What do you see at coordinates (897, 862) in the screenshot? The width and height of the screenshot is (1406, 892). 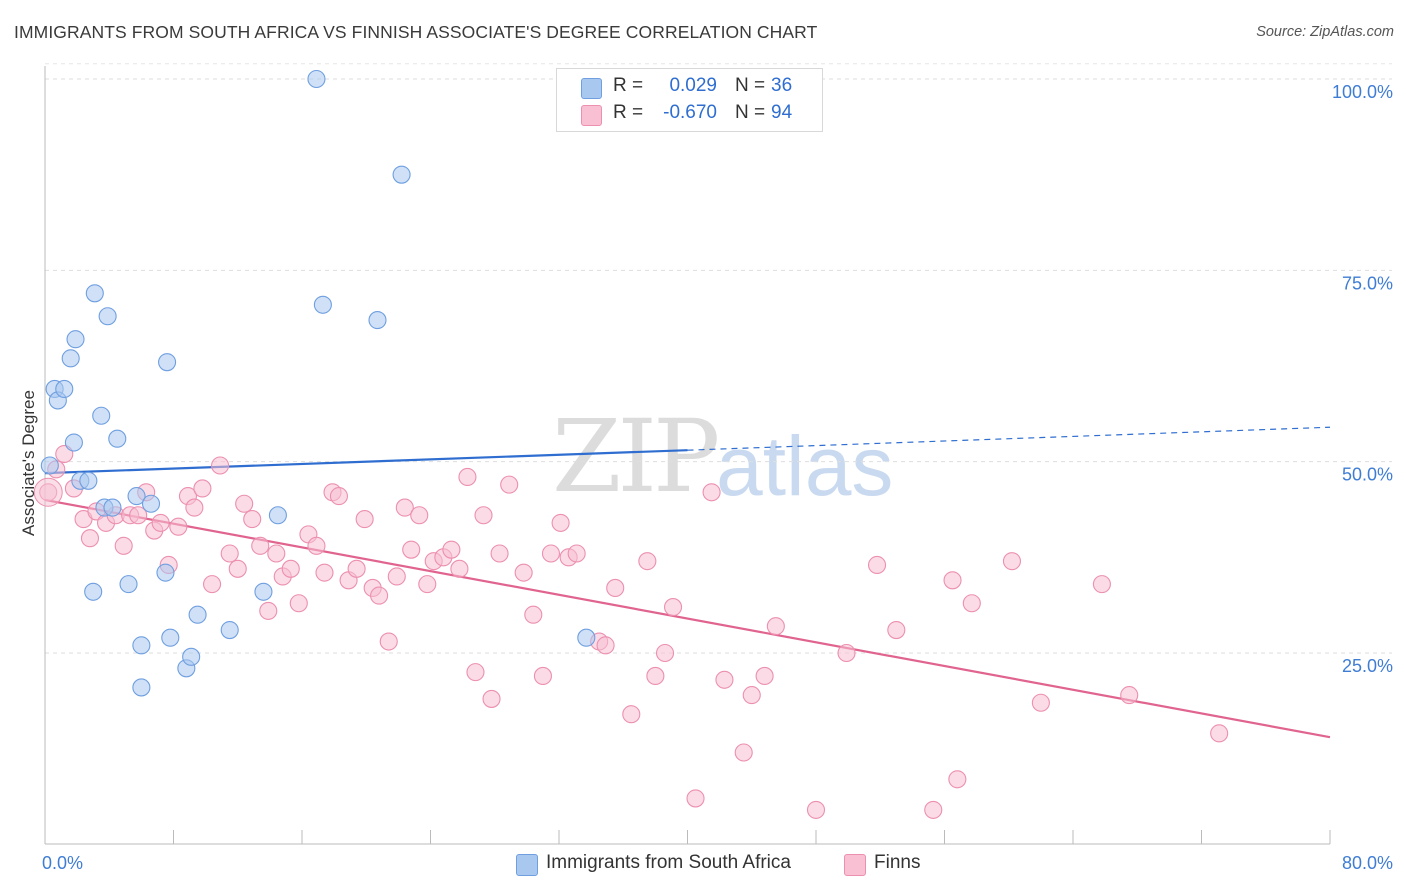 I see `legend-label-finns: Finns` at bounding box center [897, 862].